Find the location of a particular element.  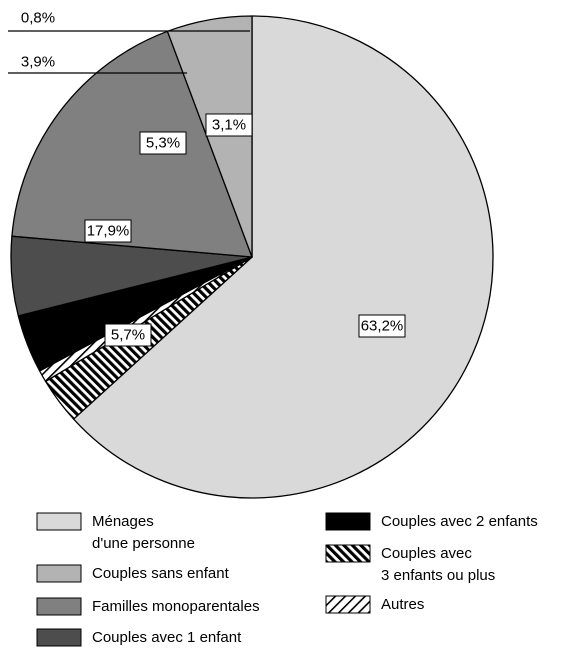

slice-label-couples-avec-2-enfants: 3,9% is located at coordinates (38, 62).